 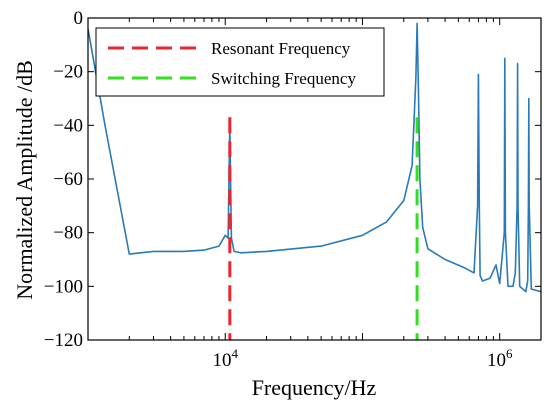 I want to click on y-tick-label: −80, so click(x=68, y=233).